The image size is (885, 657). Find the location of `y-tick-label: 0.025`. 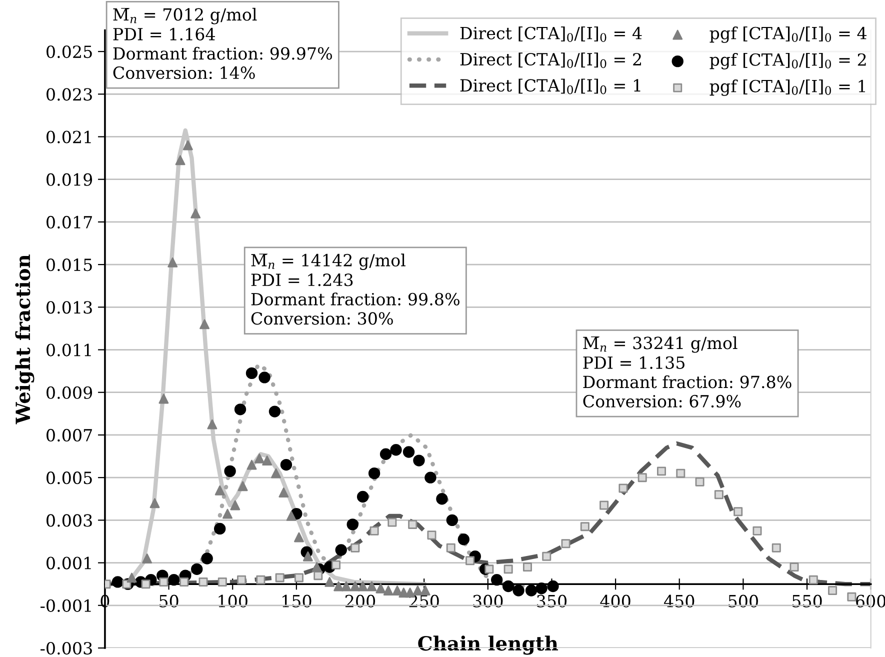

y-tick-label: 0.025 is located at coordinates (69, 51).